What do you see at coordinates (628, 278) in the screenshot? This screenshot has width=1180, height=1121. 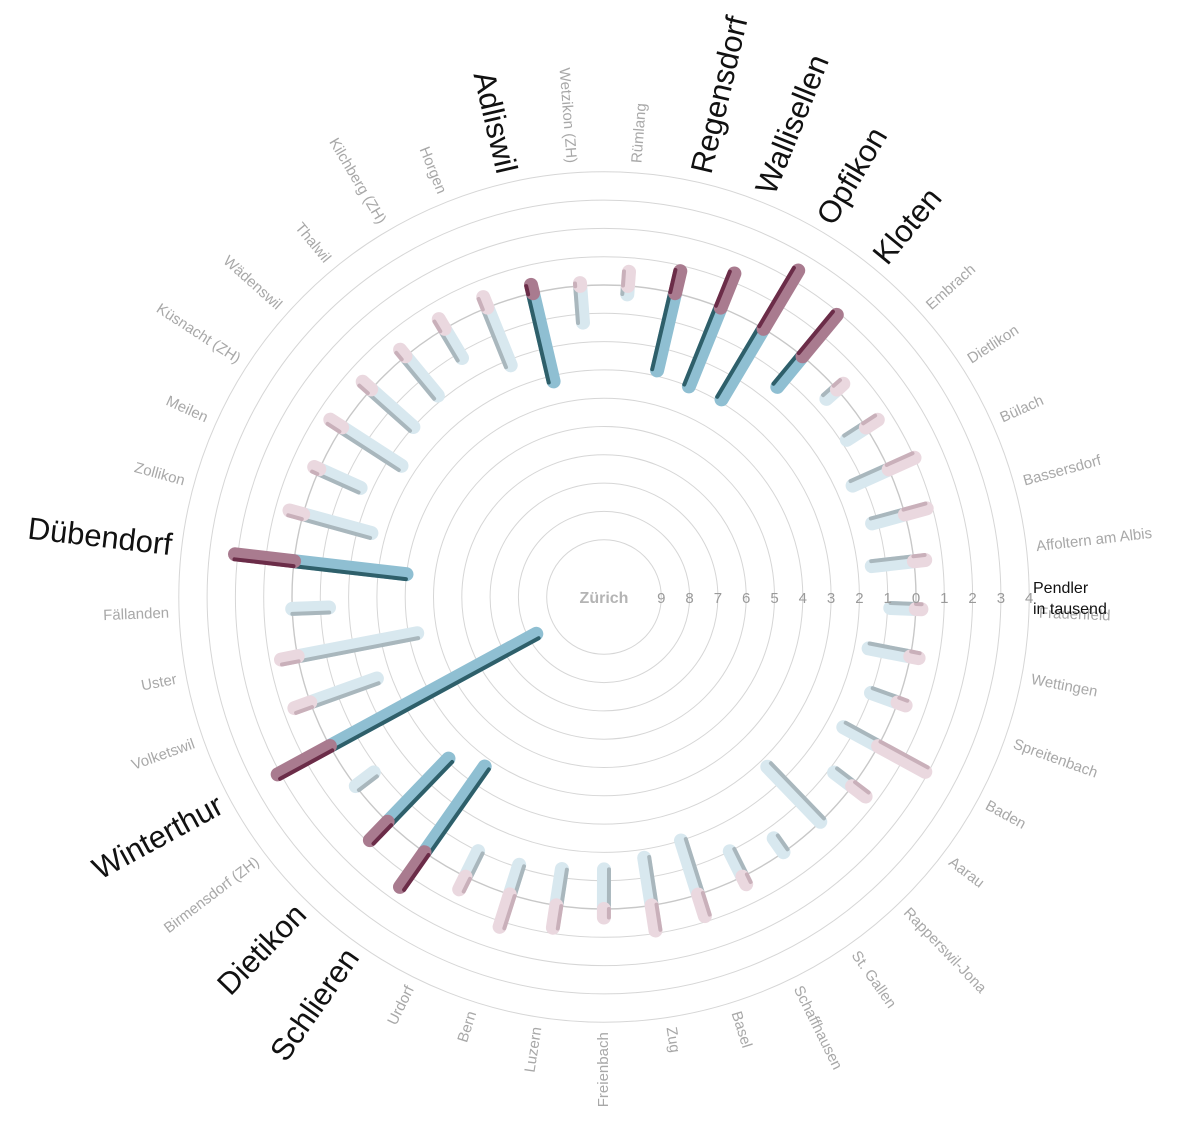 I see `bar-out-r-mlang` at bounding box center [628, 278].